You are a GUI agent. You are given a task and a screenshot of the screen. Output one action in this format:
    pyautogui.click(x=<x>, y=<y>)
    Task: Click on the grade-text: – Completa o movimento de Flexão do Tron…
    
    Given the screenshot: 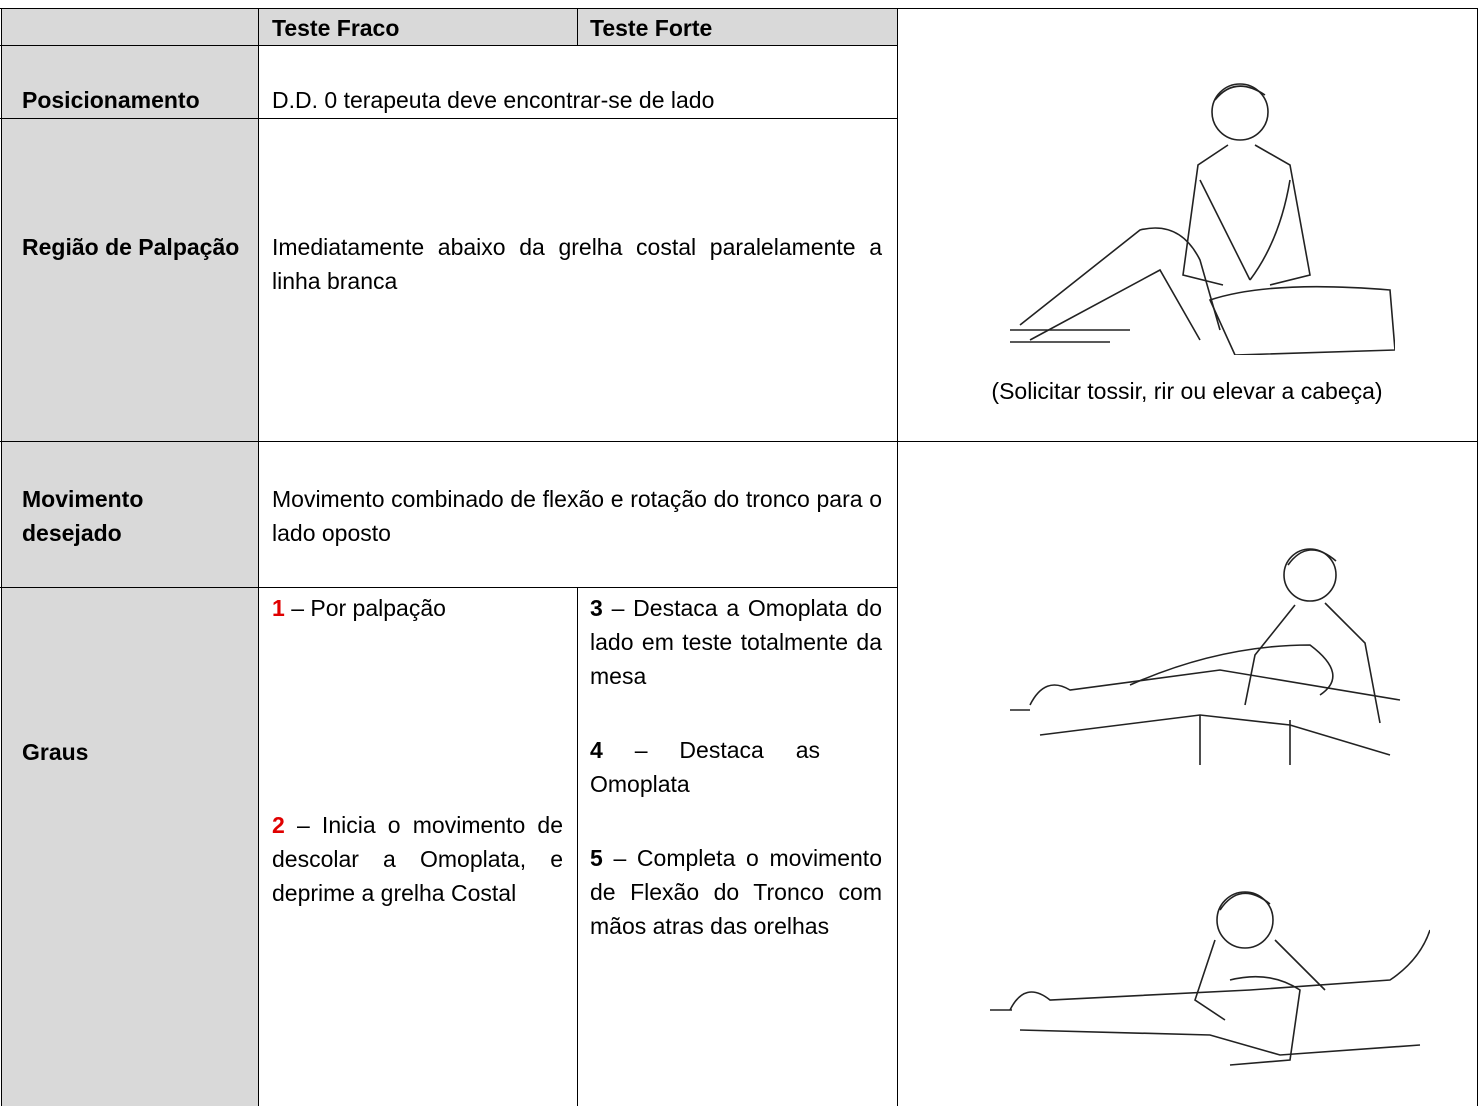 What is the action you would take?
    pyautogui.click(x=736, y=892)
    